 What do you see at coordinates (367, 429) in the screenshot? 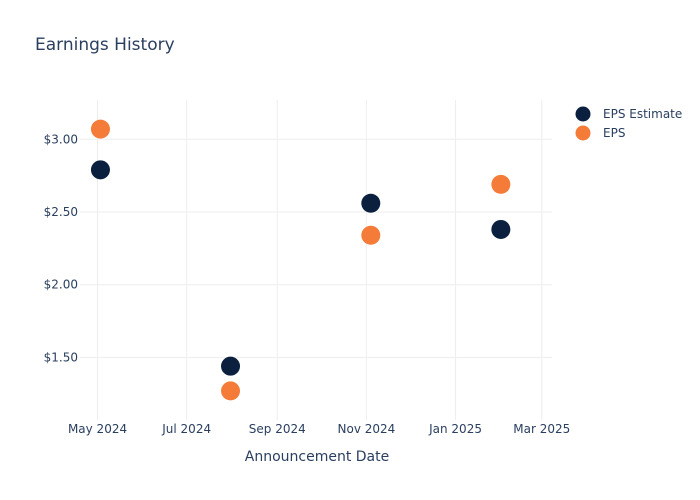
I see `x-tick-label: Nov 2024` at bounding box center [367, 429].